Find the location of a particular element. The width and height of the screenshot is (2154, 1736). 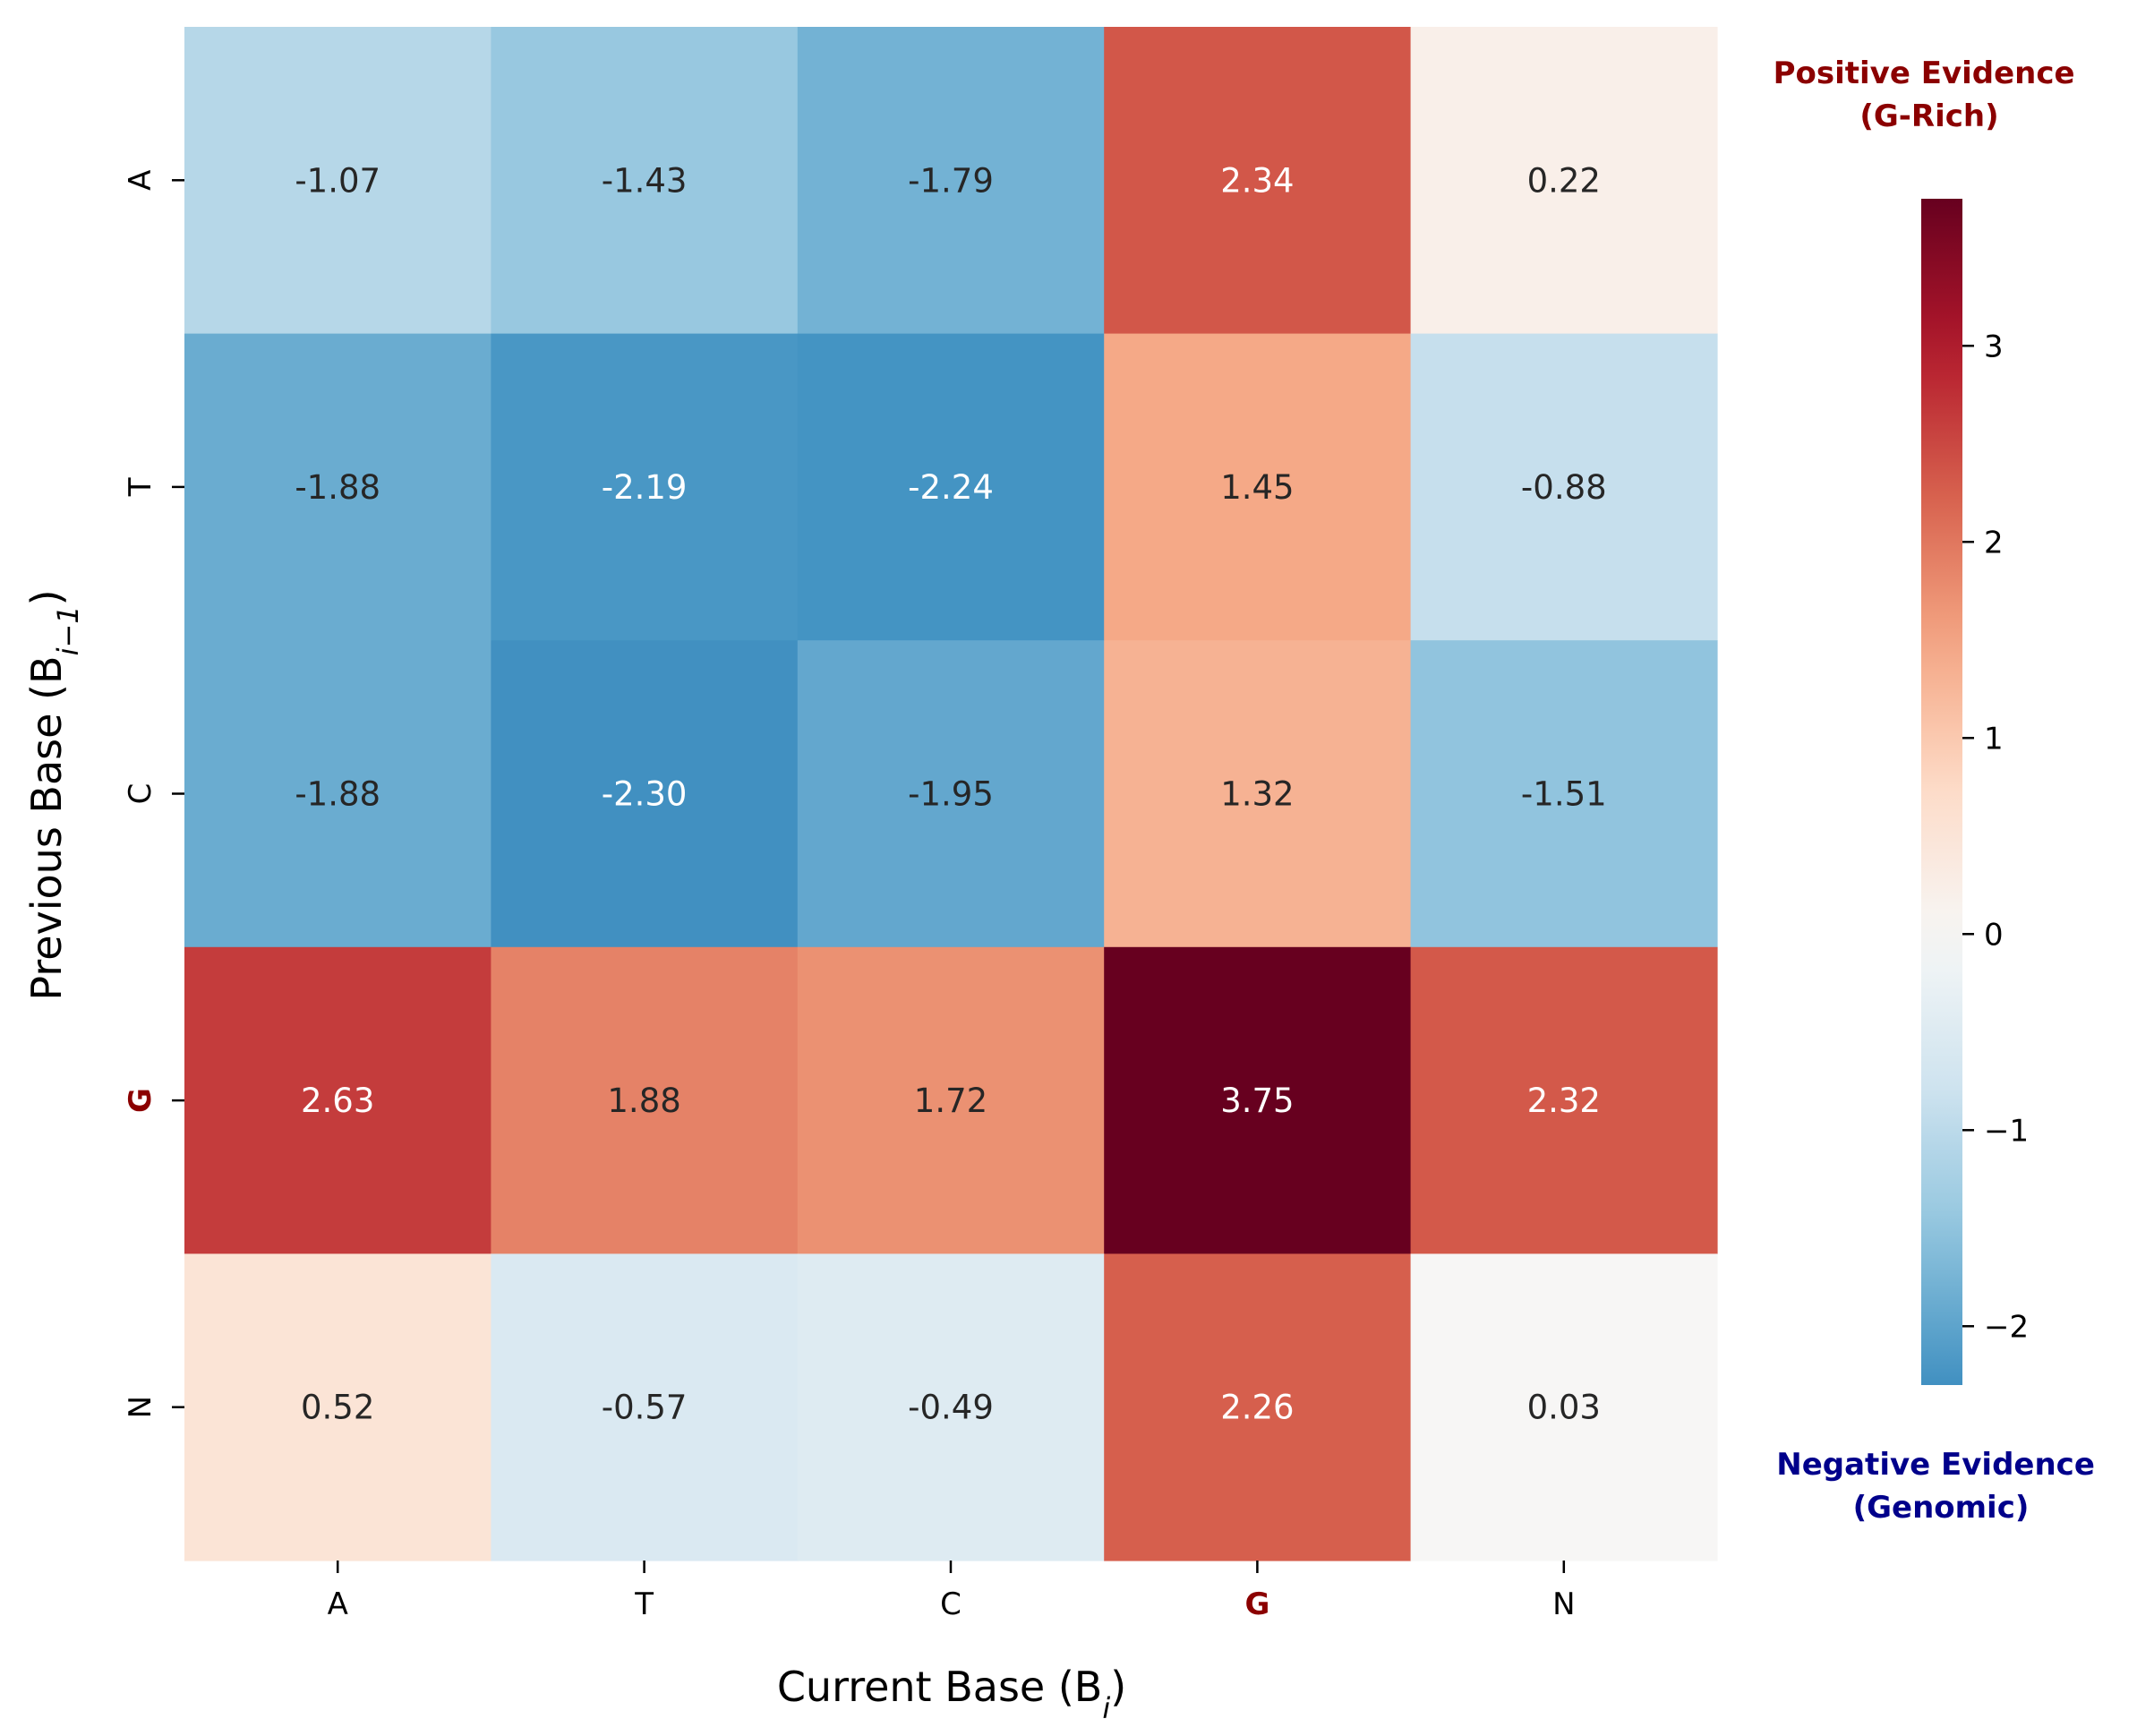

y-tick-label-G: G is located at coordinates (140, 1100).